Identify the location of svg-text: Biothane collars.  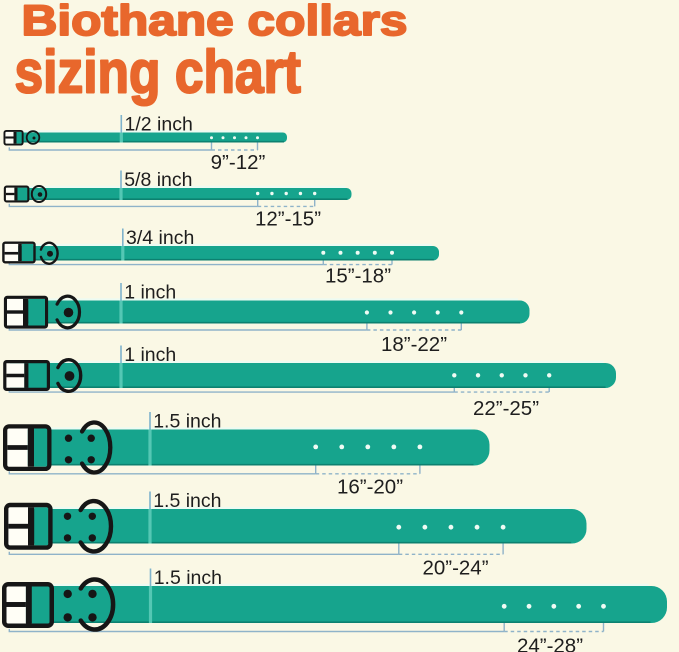
(215, 22).